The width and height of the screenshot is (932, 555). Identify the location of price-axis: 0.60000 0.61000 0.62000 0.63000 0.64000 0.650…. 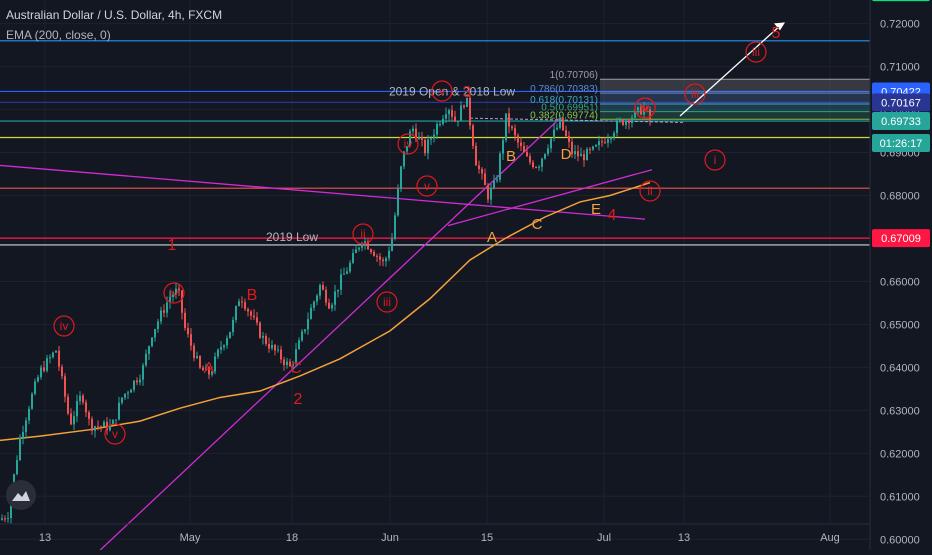
(899, 275).